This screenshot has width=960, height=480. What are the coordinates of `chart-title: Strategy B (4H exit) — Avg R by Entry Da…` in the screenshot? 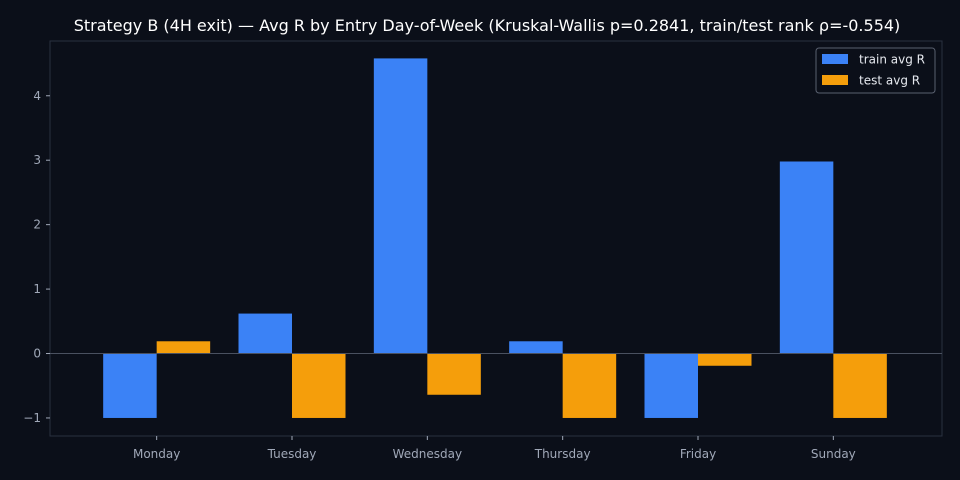 It's located at (487, 25).